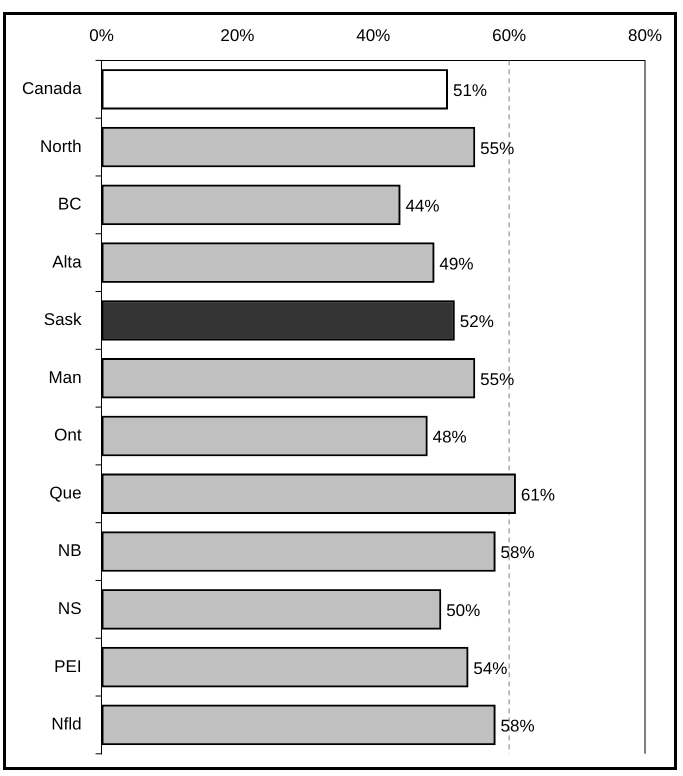 The height and width of the screenshot is (776, 683). What do you see at coordinates (373, 35) in the screenshot?
I see `x-tick-label: 40%` at bounding box center [373, 35].